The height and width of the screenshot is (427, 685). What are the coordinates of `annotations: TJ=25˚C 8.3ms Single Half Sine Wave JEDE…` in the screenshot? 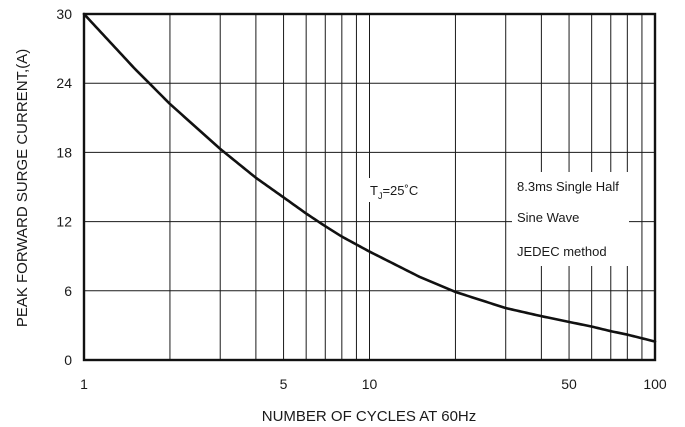 It's located at (497, 219).